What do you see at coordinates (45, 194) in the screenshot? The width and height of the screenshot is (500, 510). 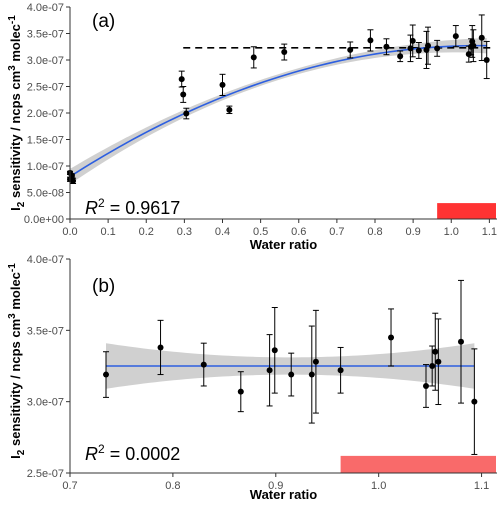 I see `y-tick-label: 5.0e-08` at bounding box center [45, 194].